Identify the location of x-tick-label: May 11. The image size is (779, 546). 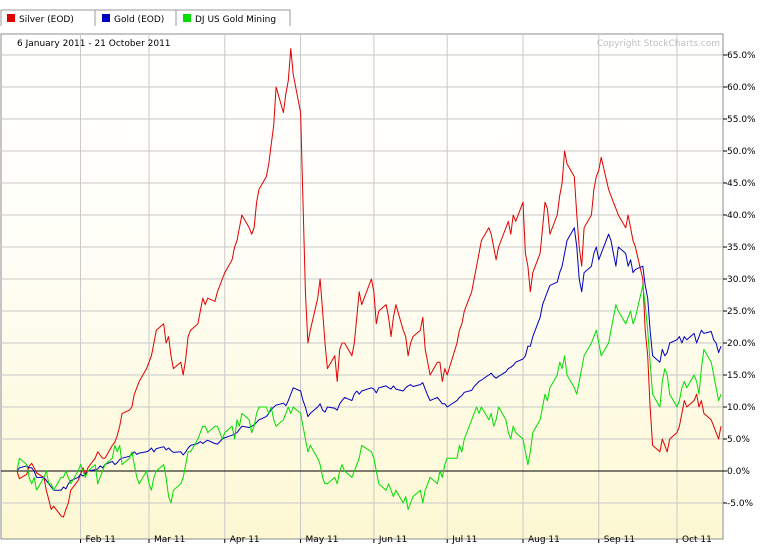
(322, 540).